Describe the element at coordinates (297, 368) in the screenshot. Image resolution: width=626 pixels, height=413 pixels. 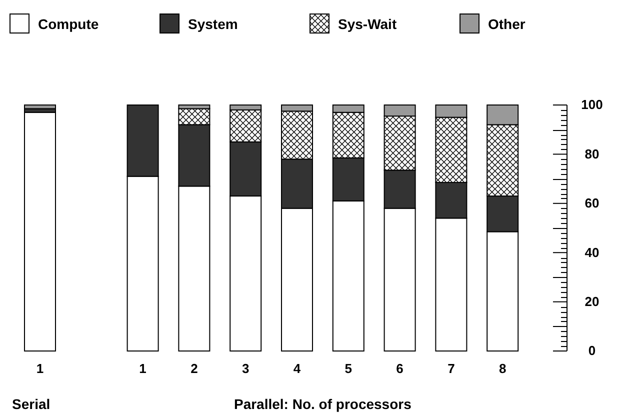
I see `x-tick-label: 4` at that location.